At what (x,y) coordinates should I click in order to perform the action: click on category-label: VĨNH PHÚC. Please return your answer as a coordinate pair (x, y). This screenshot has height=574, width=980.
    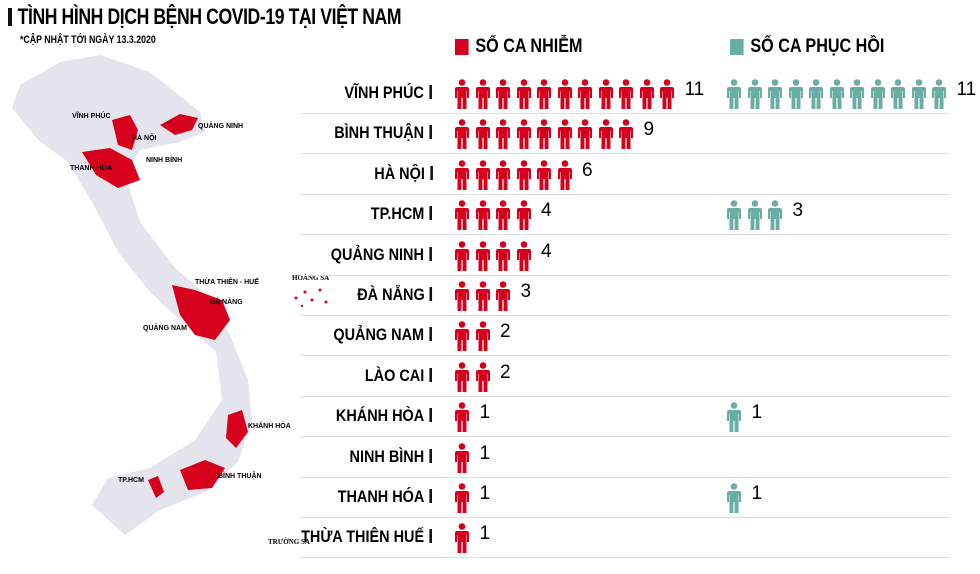
    Looking at the image, I should click on (388, 93).